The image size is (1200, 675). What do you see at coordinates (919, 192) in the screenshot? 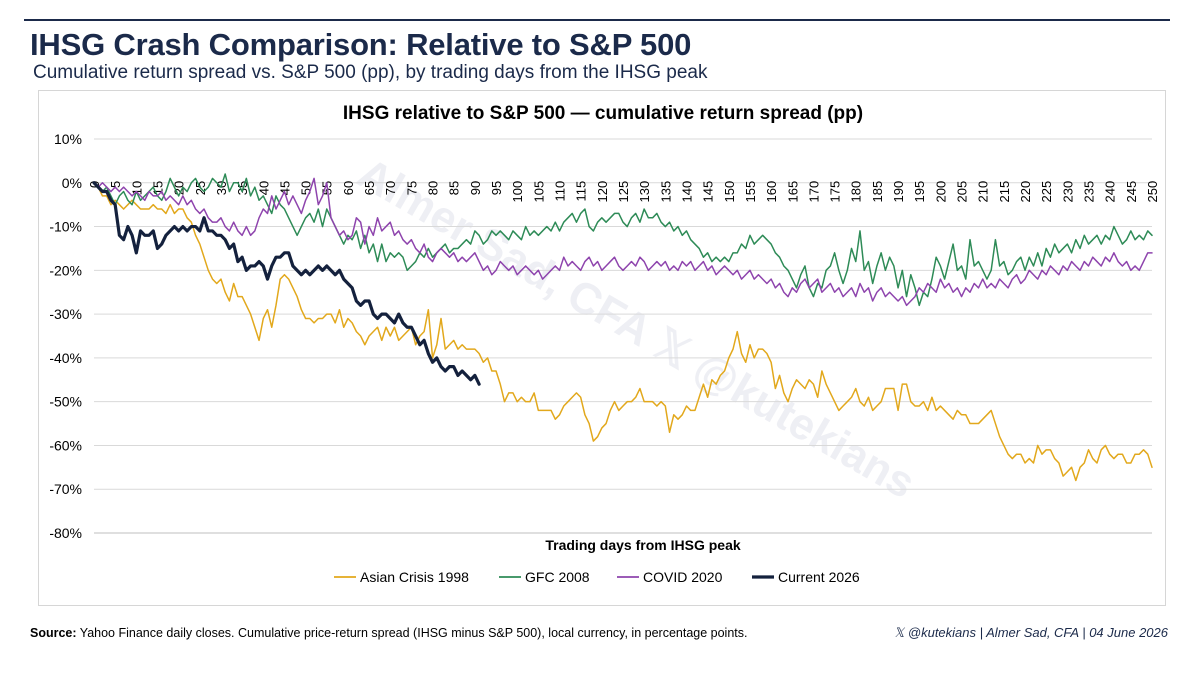
I see `x-tick-label: 195` at bounding box center [919, 192].